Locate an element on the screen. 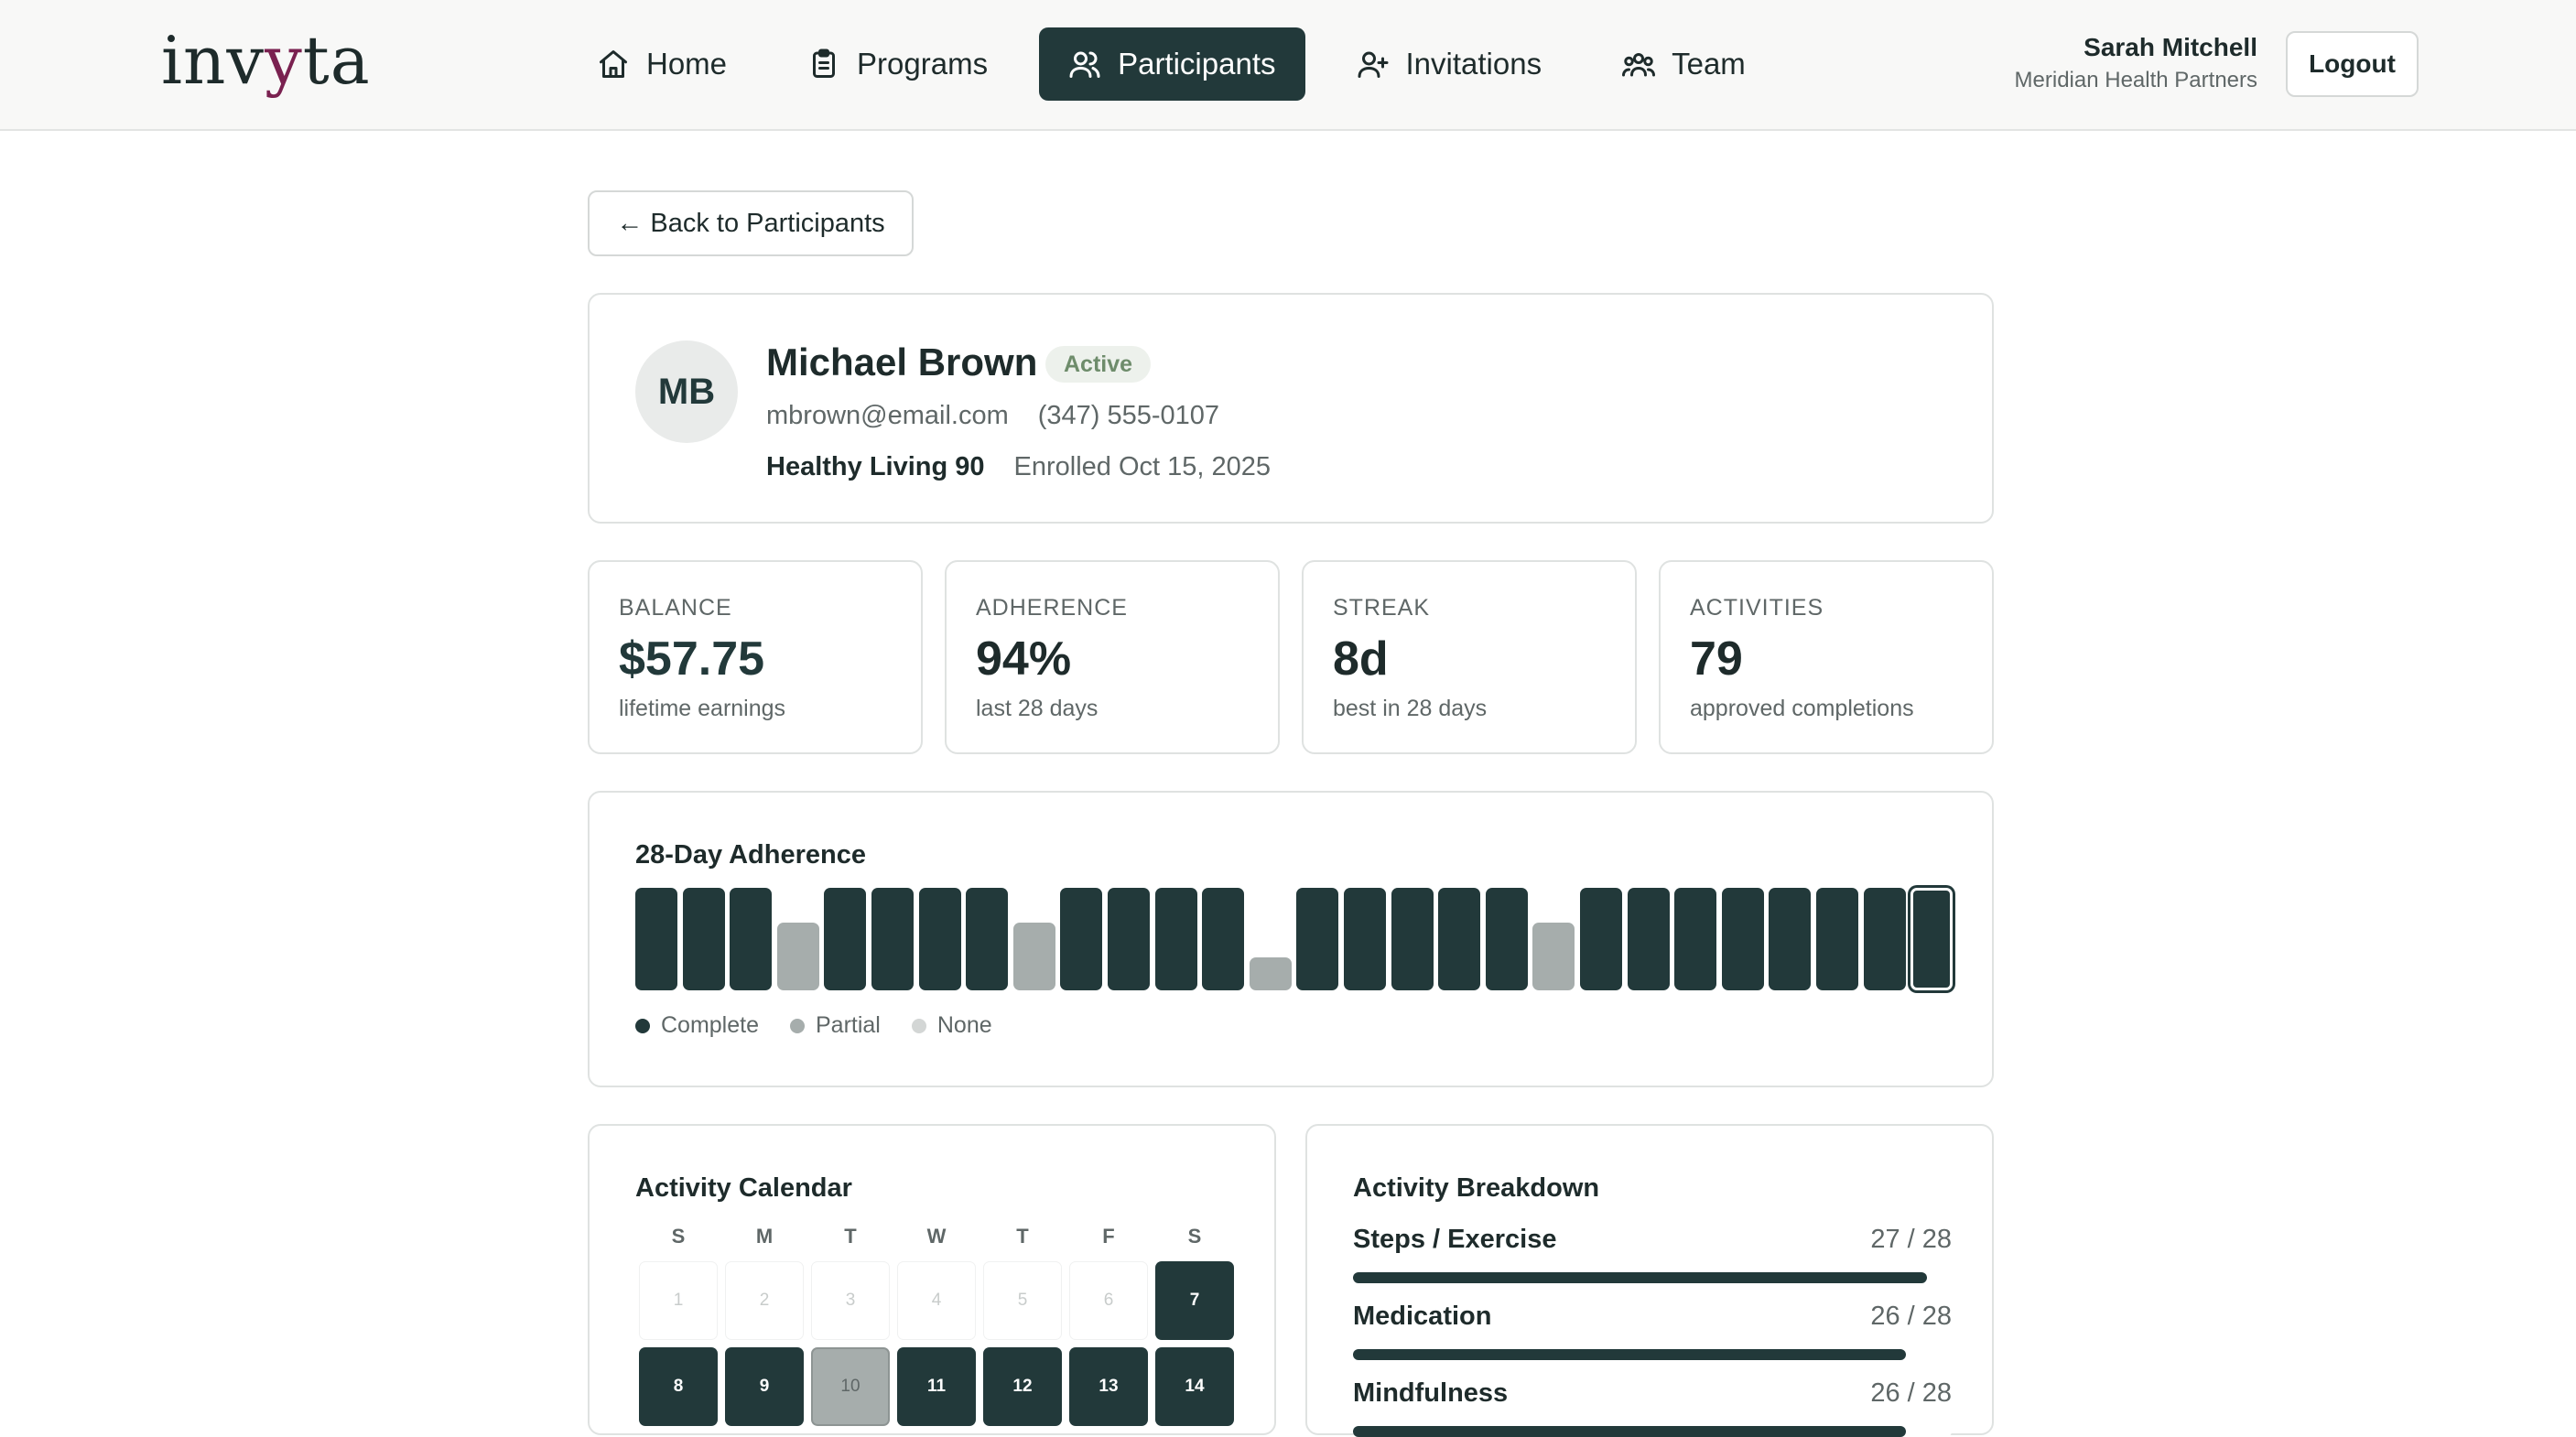 The width and height of the screenshot is (2576, 1437). adherence-card: 28-Day Adherence Complete Partial None is located at coordinates (1291, 939).